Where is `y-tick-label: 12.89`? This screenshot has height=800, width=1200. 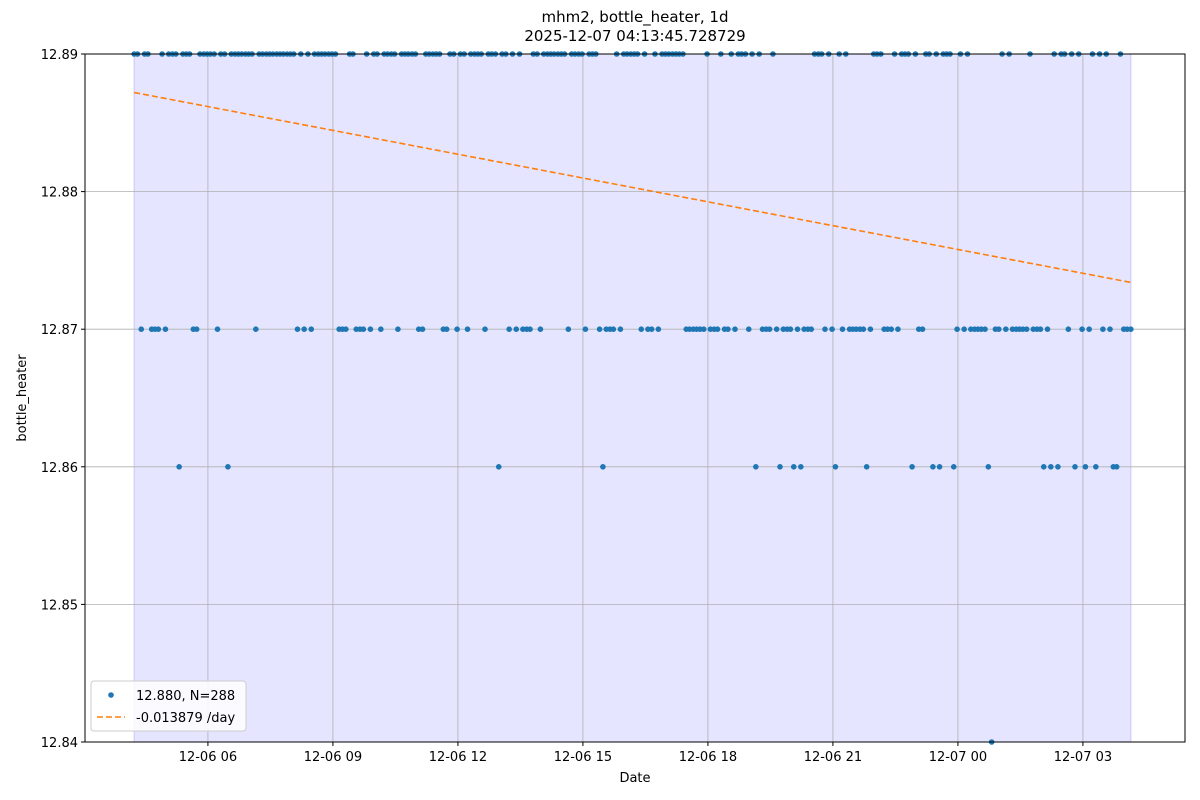
y-tick-label: 12.89 is located at coordinates (59, 55).